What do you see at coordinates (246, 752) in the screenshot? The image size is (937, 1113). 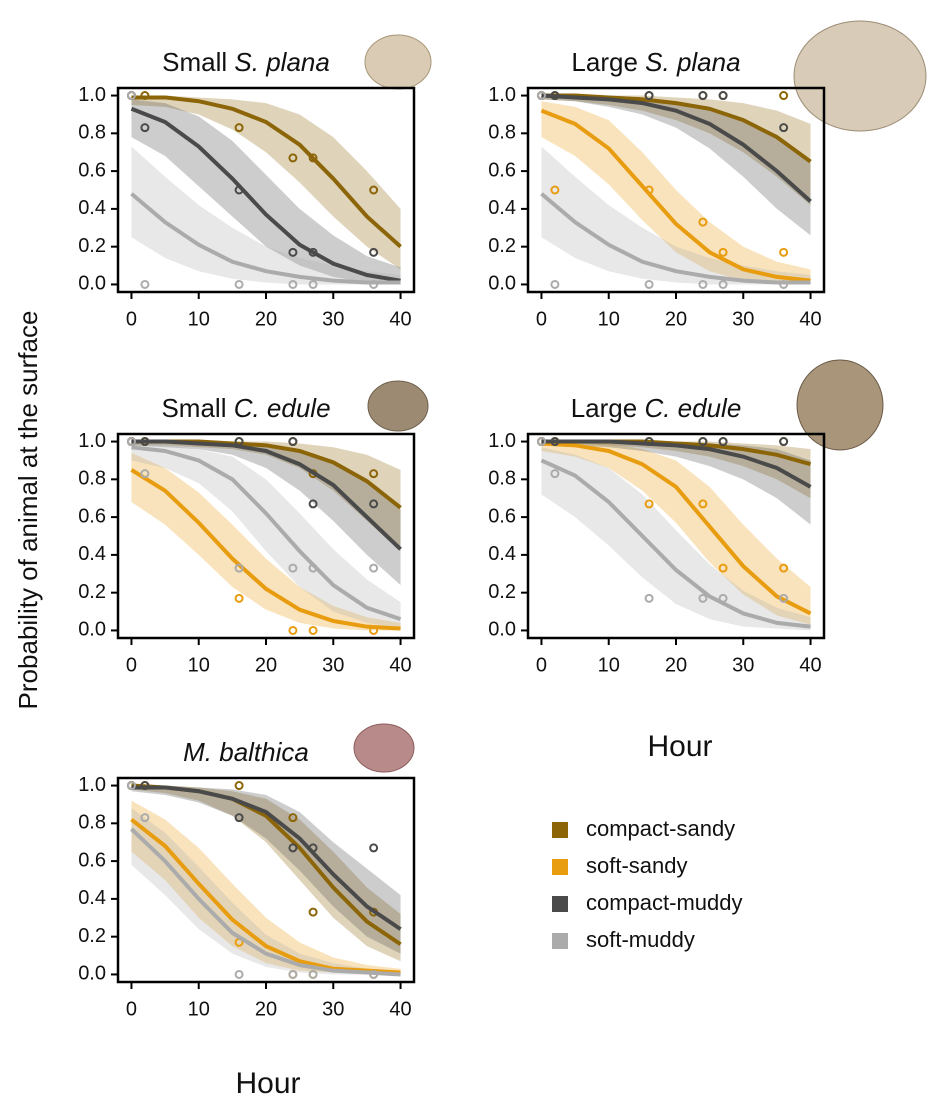 I see `panel-title: M. balthica` at bounding box center [246, 752].